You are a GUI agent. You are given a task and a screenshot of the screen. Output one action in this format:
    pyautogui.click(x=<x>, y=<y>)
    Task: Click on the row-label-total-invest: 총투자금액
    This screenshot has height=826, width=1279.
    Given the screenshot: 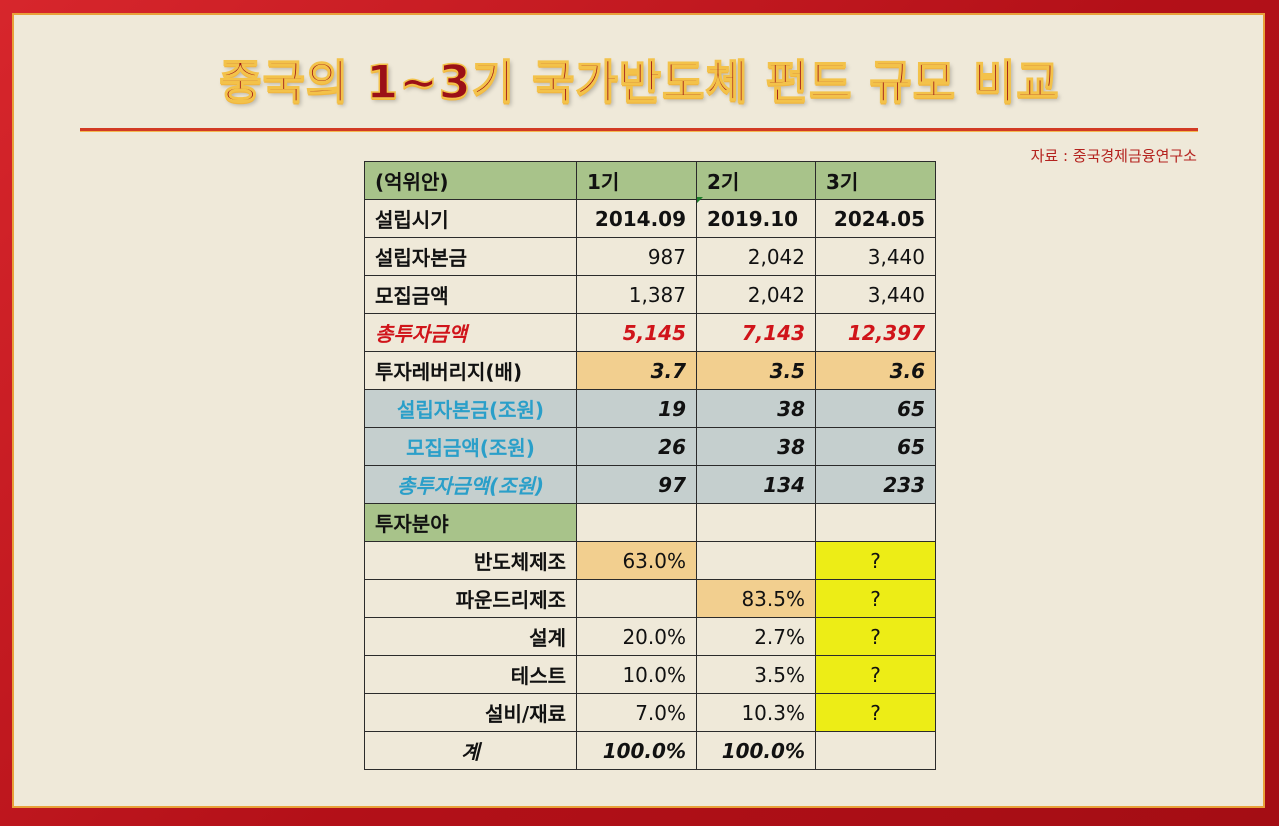 What is the action you would take?
    pyautogui.click(x=470, y=332)
    